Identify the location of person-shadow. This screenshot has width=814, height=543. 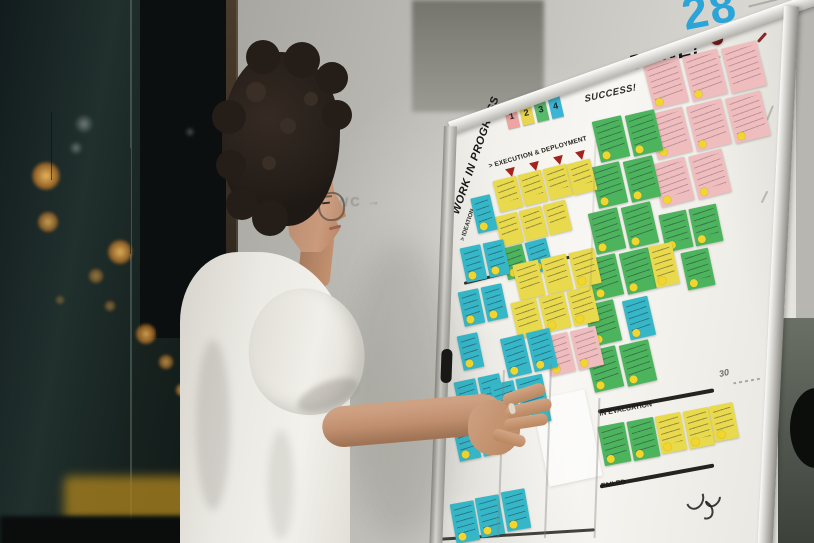
(401, 391).